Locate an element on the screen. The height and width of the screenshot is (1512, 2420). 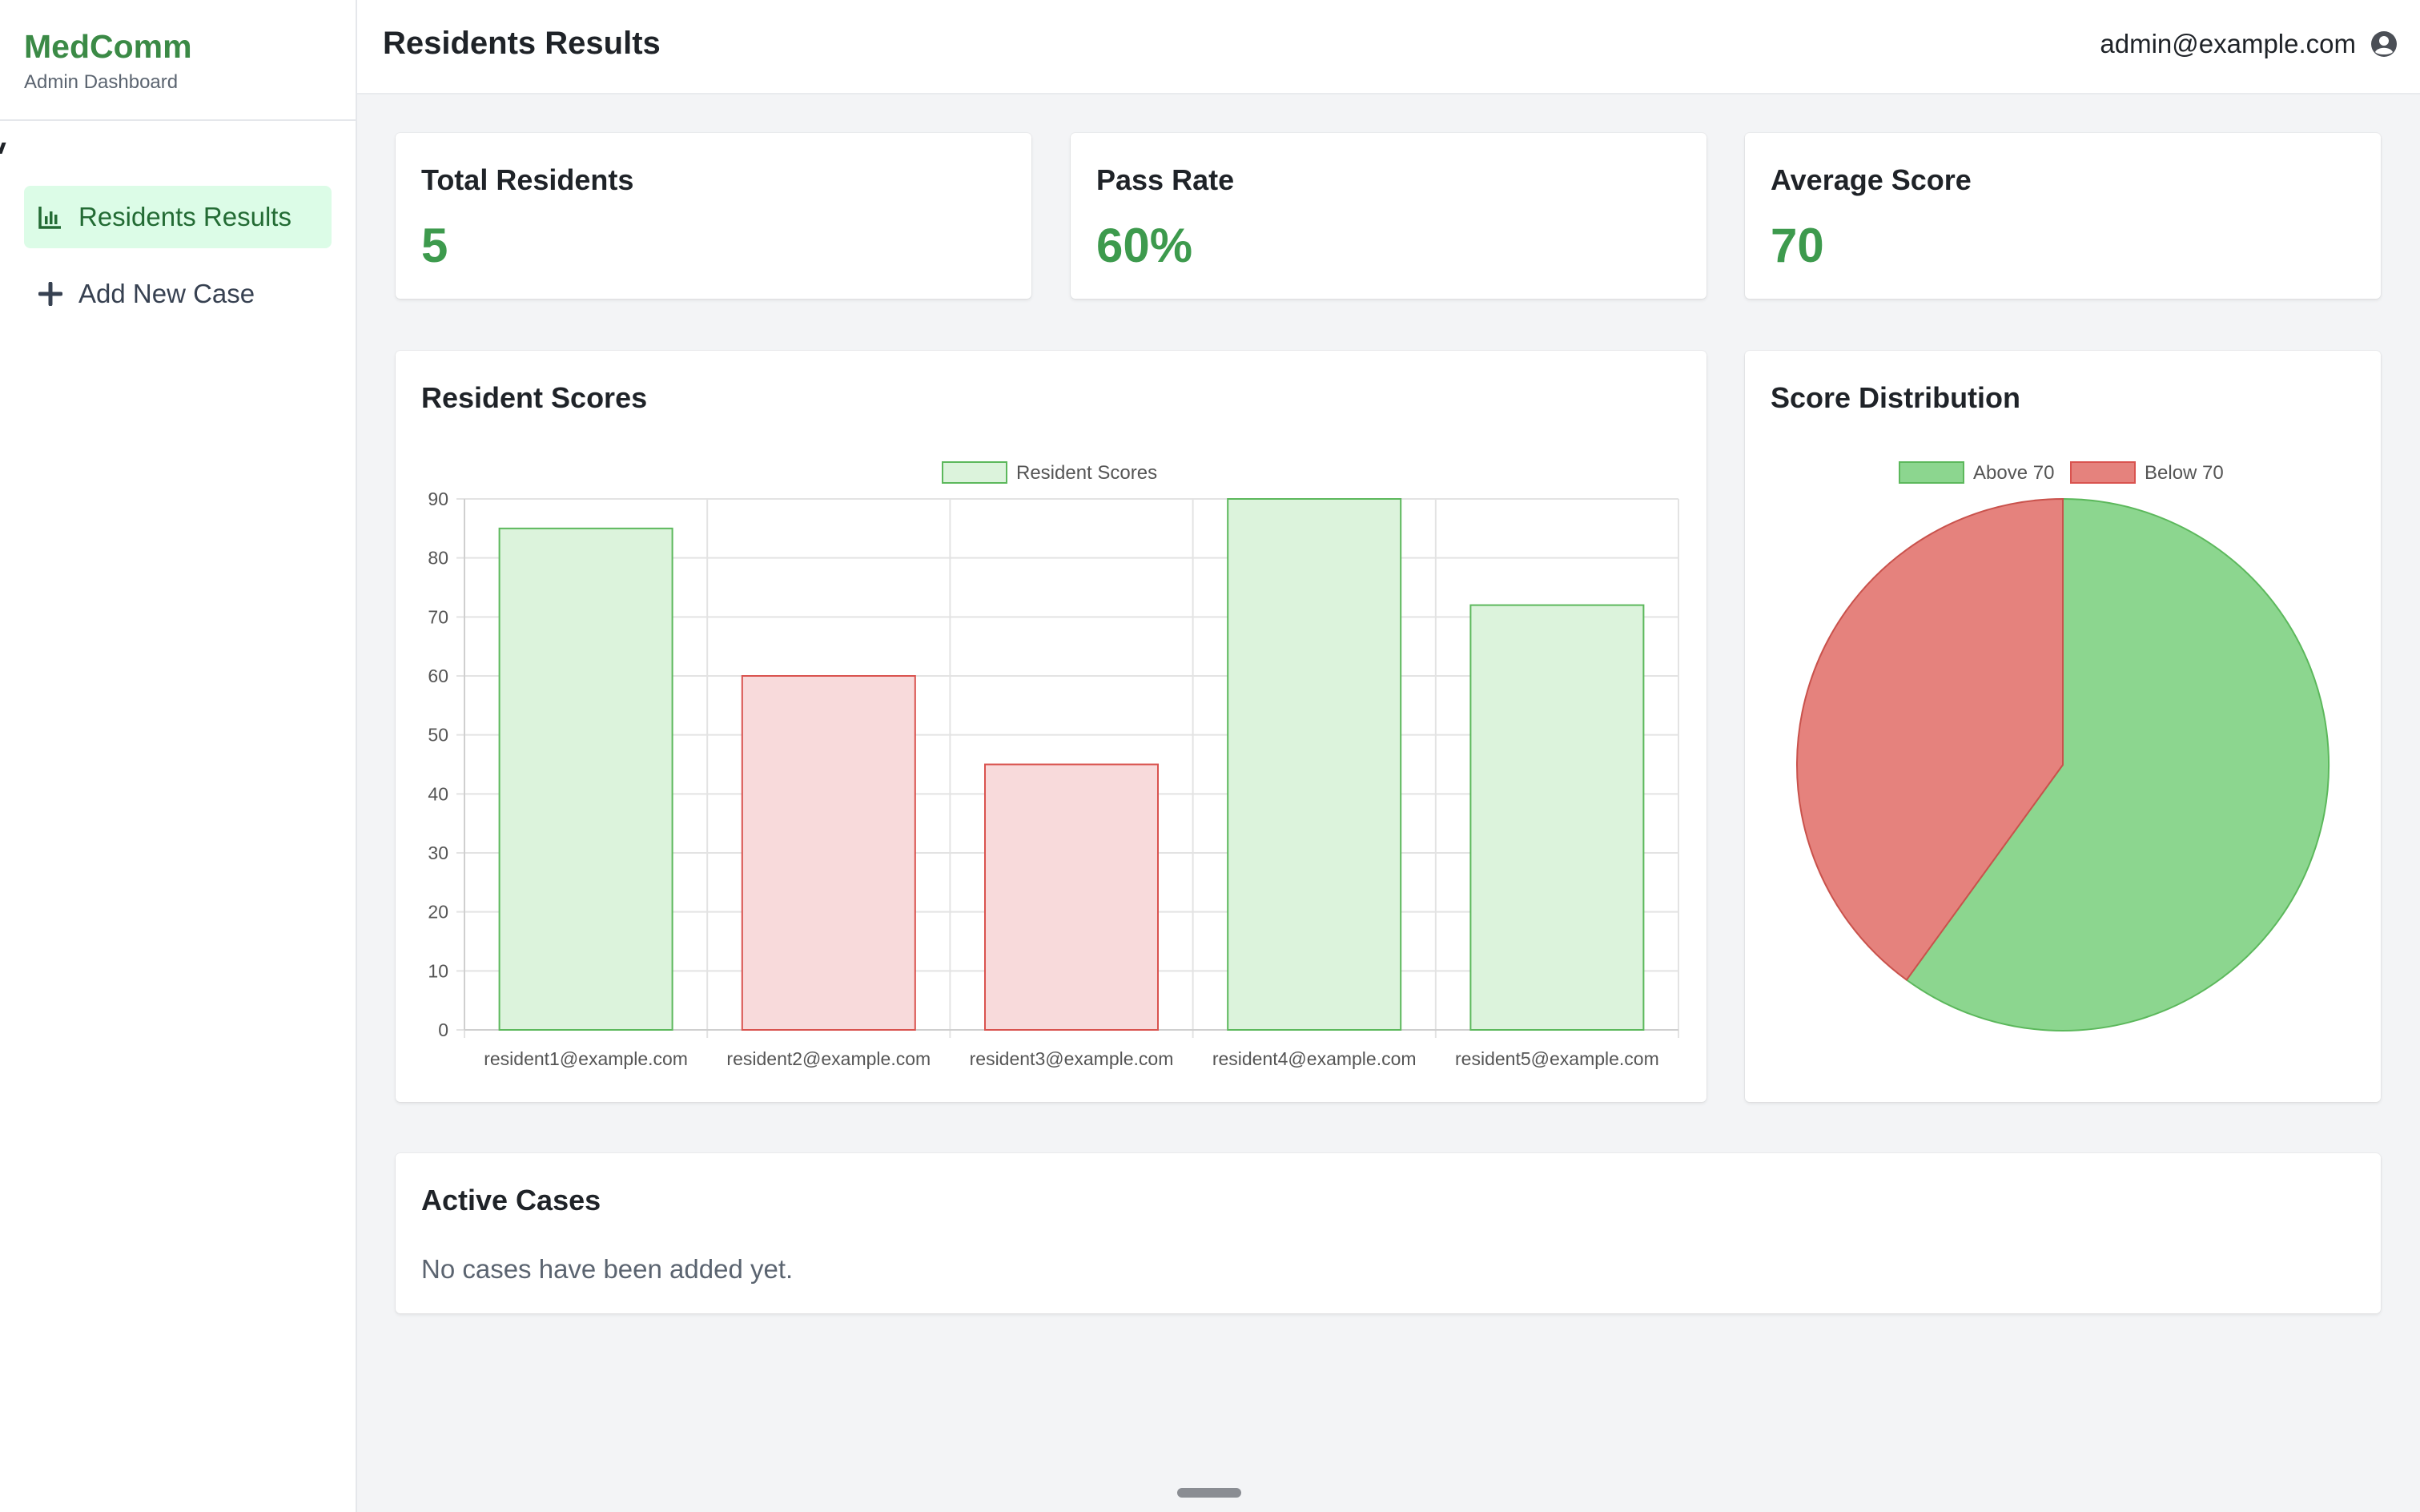
stat-value: 5 is located at coordinates (434, 245).